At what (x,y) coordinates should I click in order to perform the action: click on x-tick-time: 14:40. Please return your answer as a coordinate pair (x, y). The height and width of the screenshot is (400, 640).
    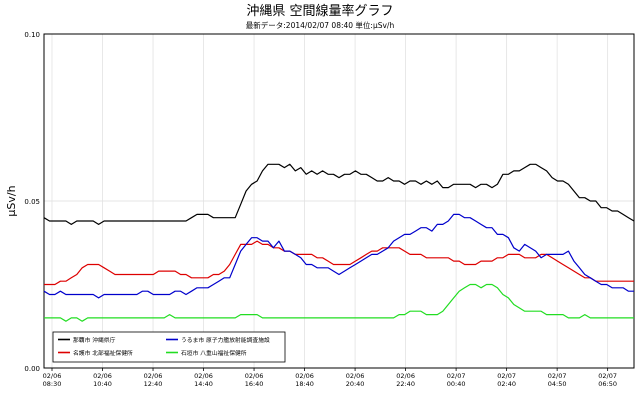
    Looking at the image, I should click on (203, 384).